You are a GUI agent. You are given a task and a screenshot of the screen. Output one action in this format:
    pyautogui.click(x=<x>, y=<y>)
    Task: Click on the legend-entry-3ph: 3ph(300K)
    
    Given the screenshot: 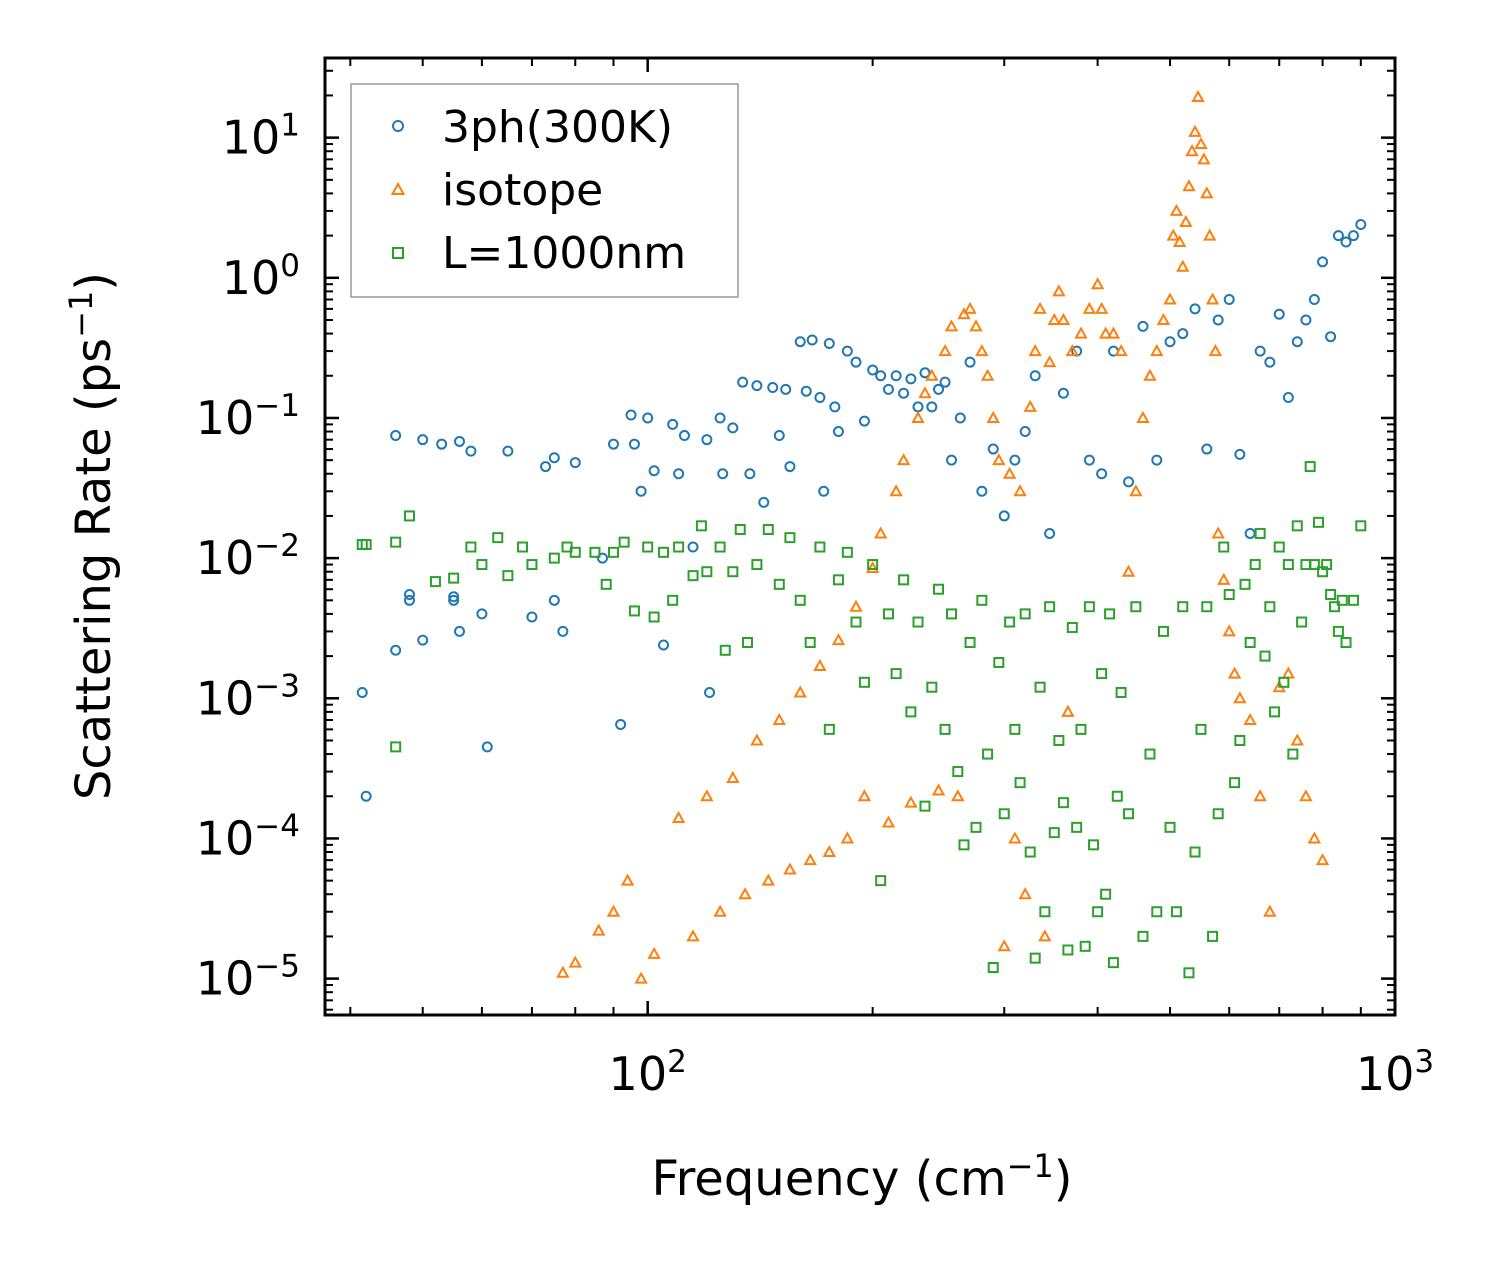 What is the action you would take?
    pyautogui.click(x=532, y=127)
    